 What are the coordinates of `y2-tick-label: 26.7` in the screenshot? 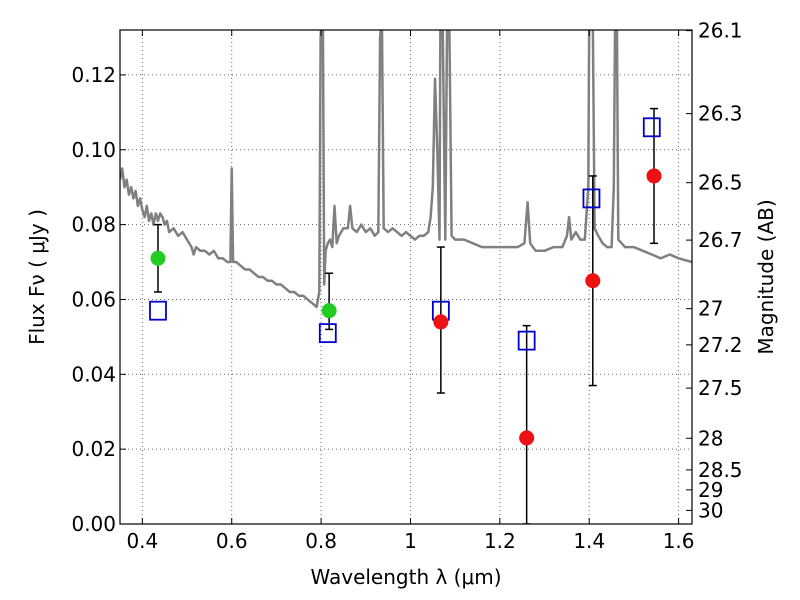 It's located at (720, 240).